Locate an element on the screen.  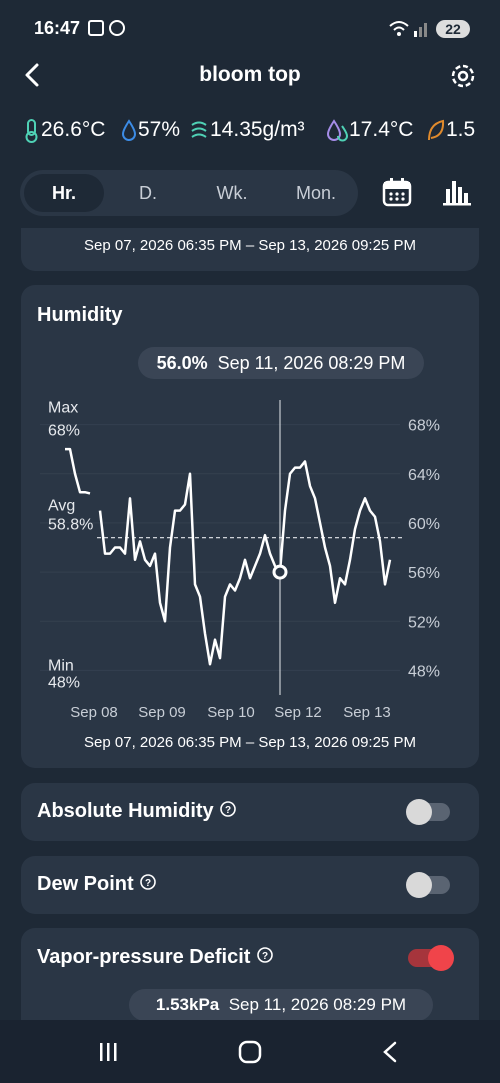
y-tick-label: 60% is located at coordinates (424, 524).